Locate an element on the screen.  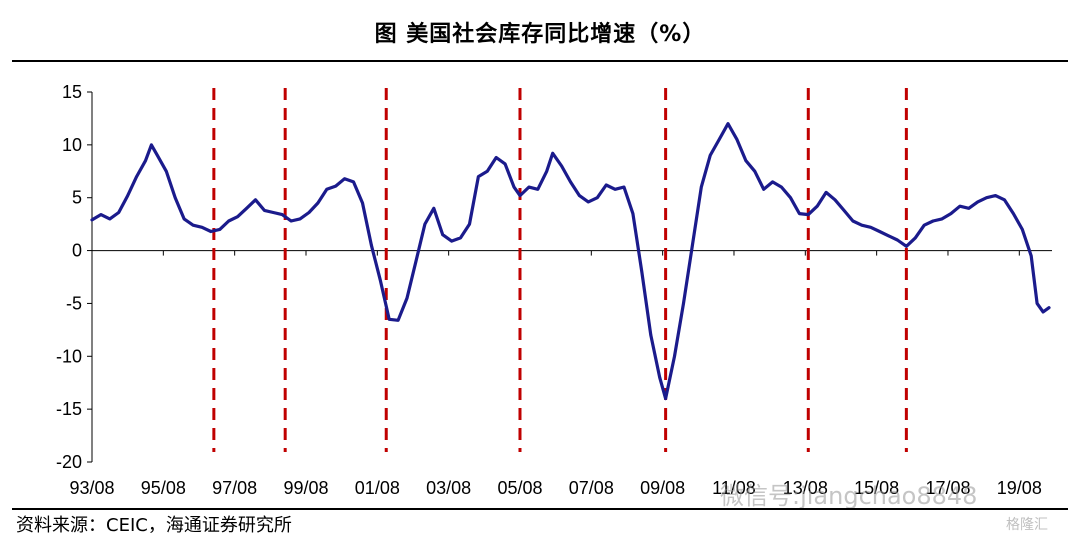
y-tick-label: -15 is located at coordinates (69, 409).